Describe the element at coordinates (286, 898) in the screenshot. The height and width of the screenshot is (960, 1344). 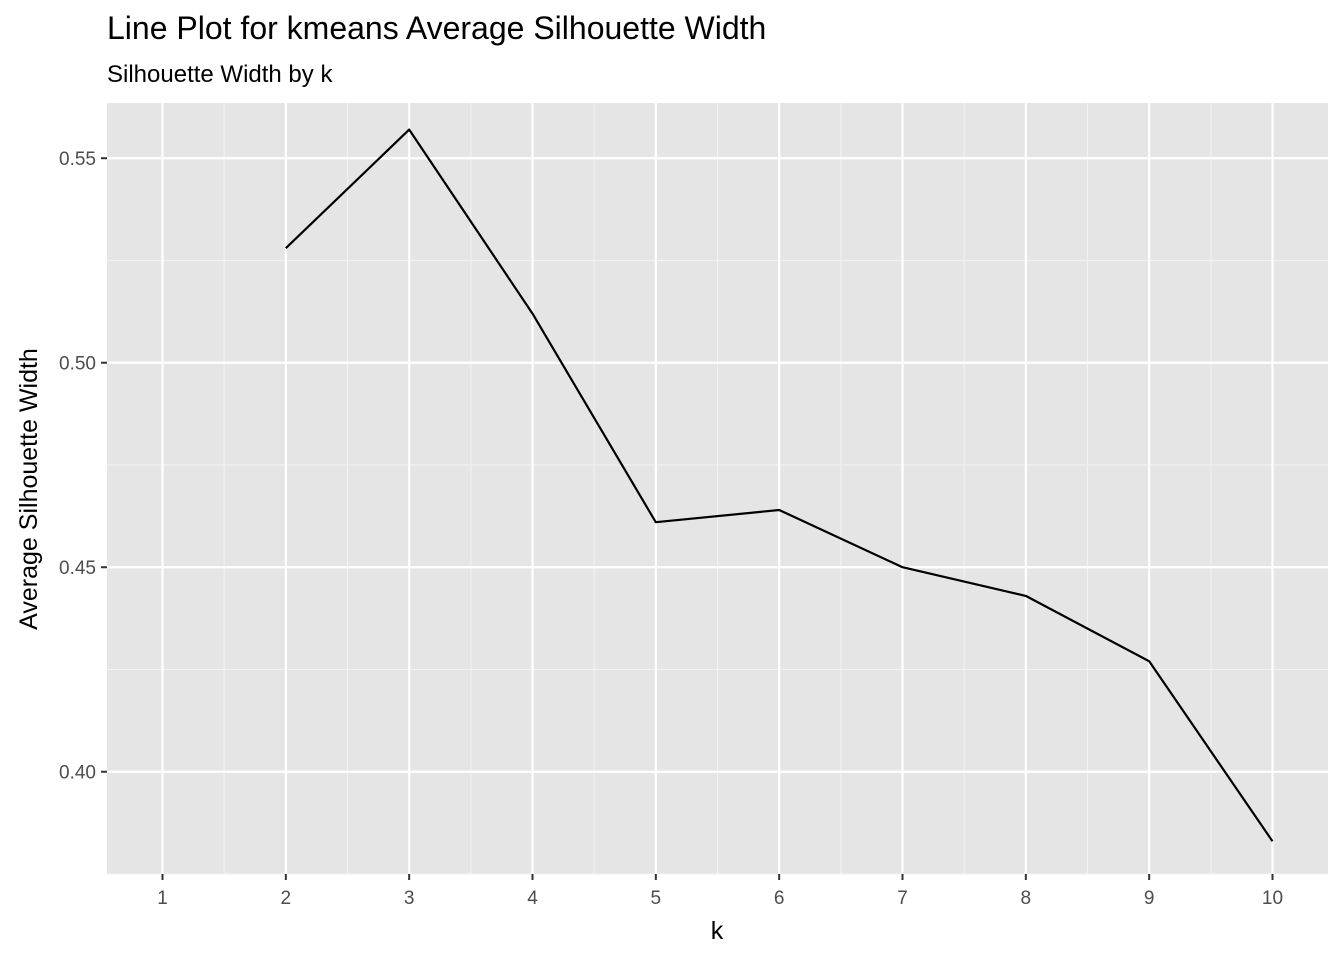
I see `x-tick-label: 2` at that location.